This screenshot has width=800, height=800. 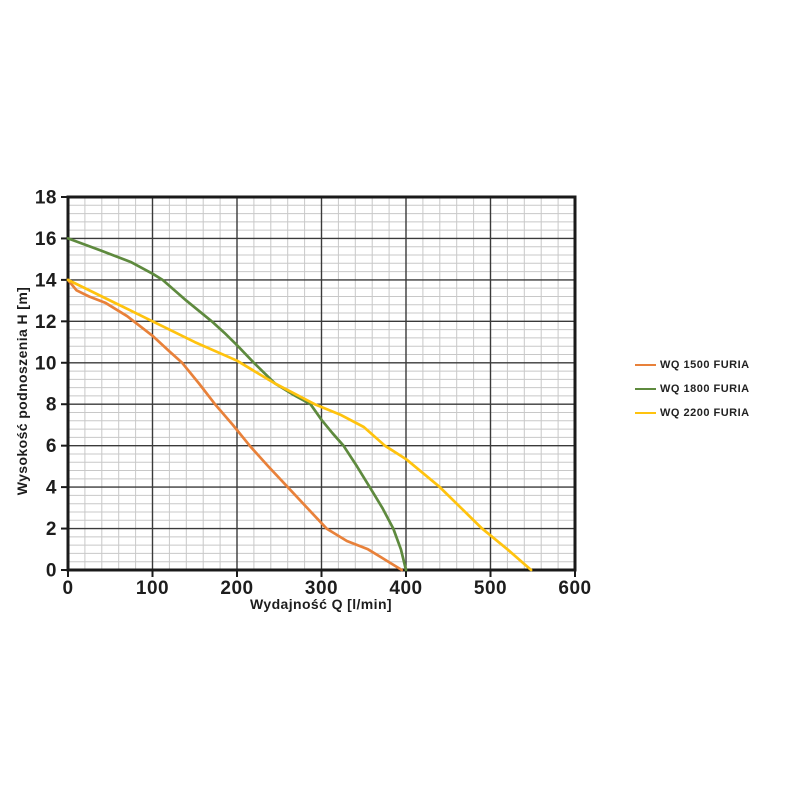 I want to click on y-tick-label: 12, so click(x=46, y=322).